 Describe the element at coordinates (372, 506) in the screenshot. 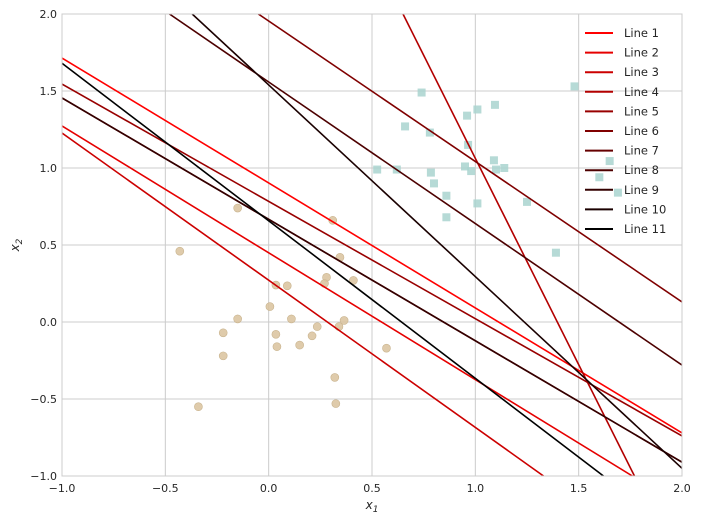

I see `x-axis-label: x1` at that location.